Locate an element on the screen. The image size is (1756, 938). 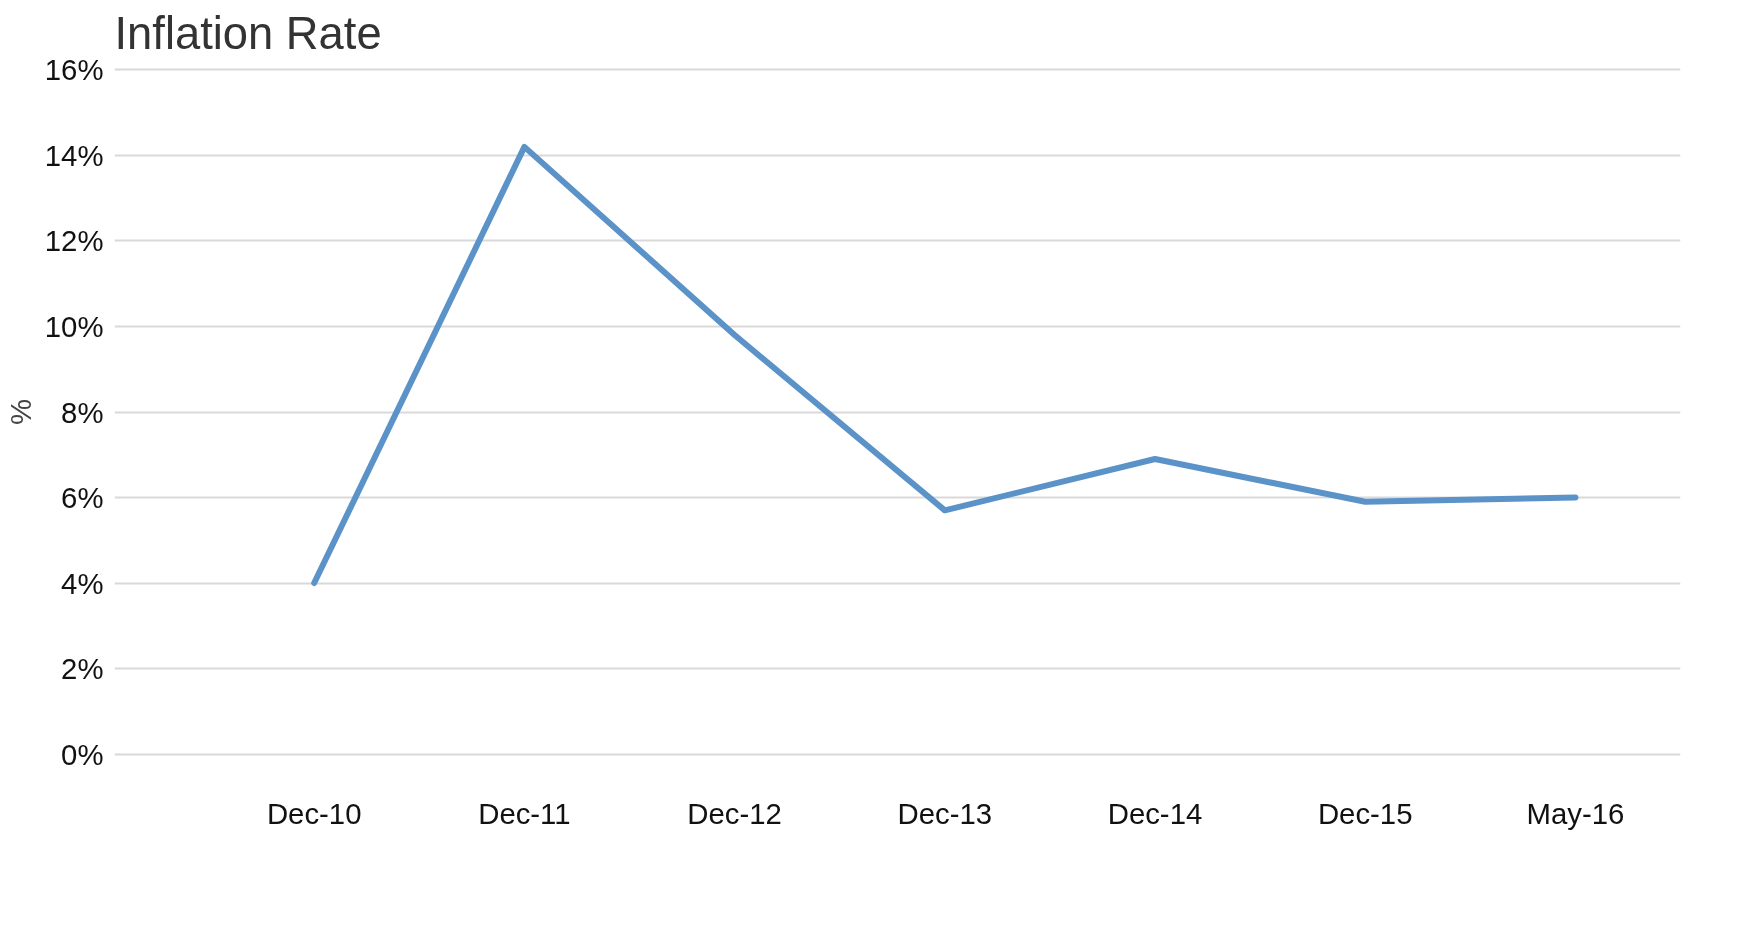
y-tick-label: 4% is located at coordinates (82, 583).